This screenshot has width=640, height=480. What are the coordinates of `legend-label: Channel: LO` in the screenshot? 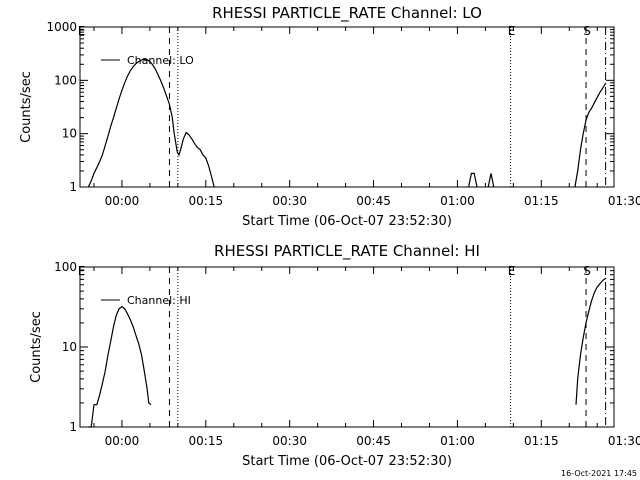 It's located at (160, 60).